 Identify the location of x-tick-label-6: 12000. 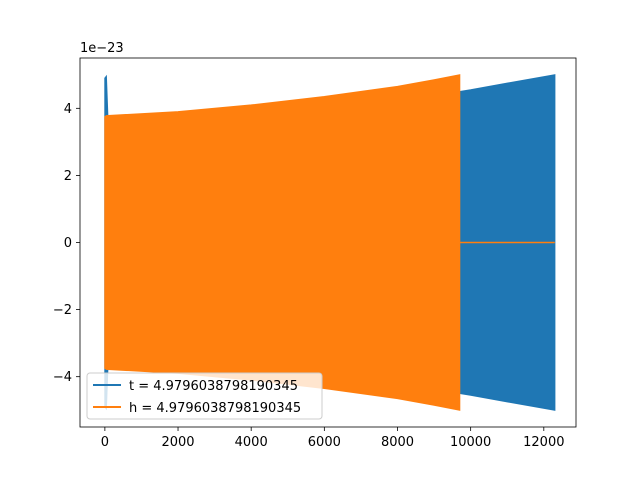
(543, 442).